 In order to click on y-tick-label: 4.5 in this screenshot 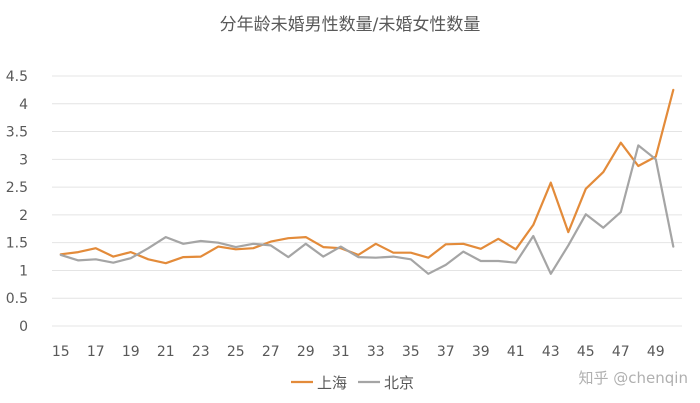, I will do `click(17, 77)`.